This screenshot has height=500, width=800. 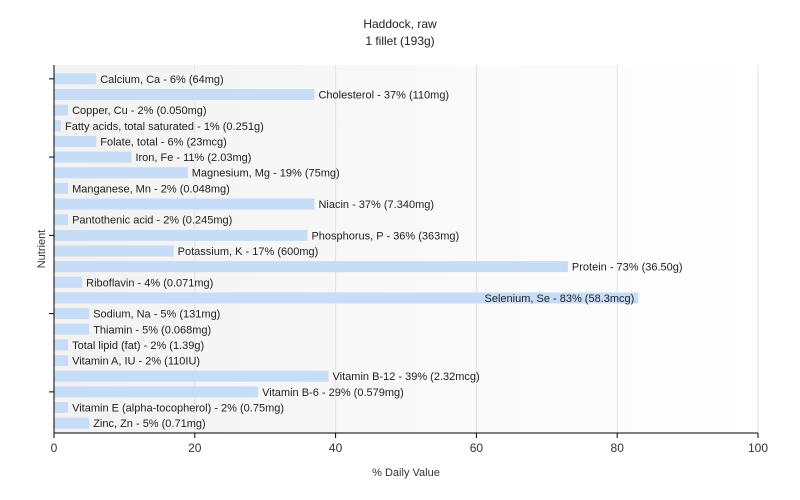 I want to click on x-tick-label: 100, so click(x=758, y=448).